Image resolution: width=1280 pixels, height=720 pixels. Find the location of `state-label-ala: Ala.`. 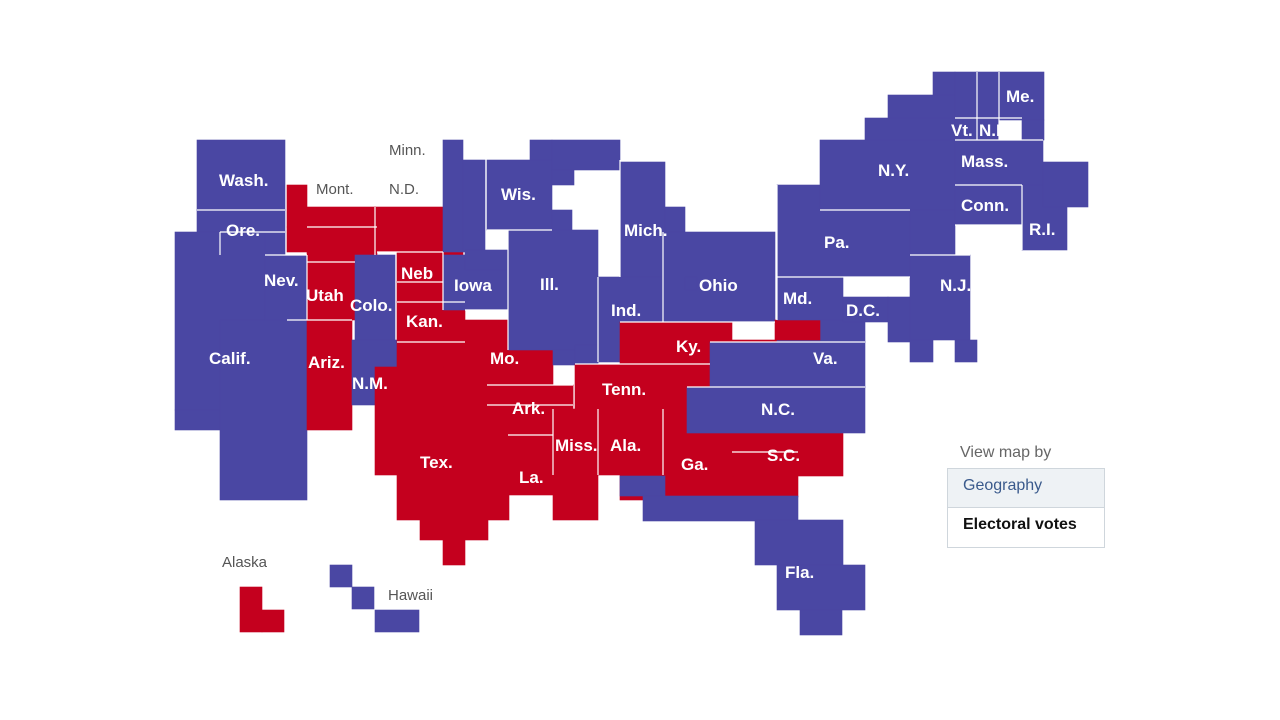

state-label-ala: Ala. is located at coordinates (625, 445).